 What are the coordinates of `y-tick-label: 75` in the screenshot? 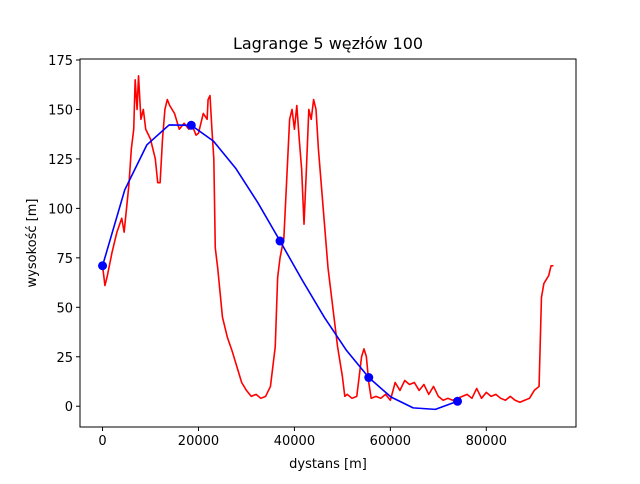 It's located at (64, 259).